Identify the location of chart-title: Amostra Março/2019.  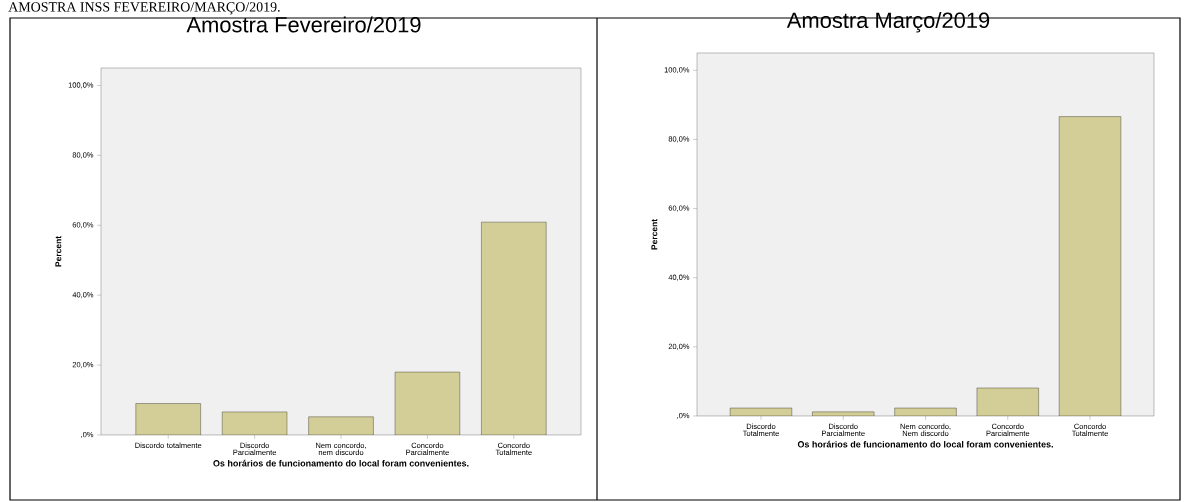
(888, 22).